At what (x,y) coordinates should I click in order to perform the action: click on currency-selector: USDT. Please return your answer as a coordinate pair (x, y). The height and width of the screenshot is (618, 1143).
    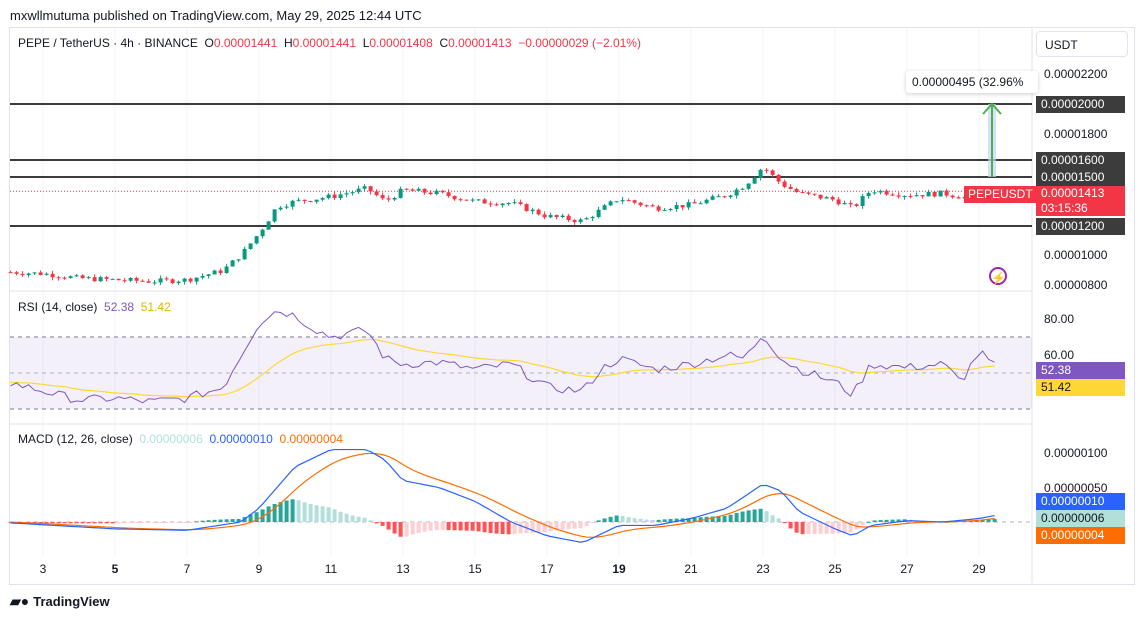
    Looking at the image, I should click on (1082, 44).